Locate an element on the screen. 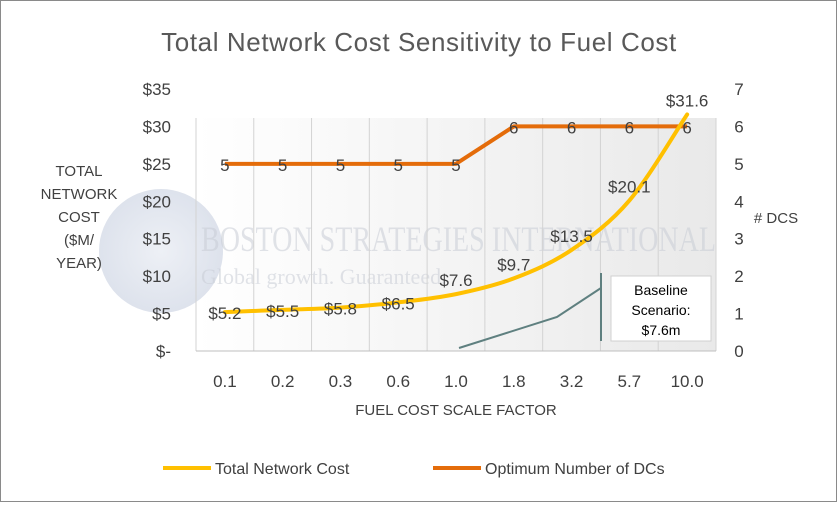  y2-axis-ticks: 0 1 2 3 4 5 6 7 is located at coordinates (738, 220).